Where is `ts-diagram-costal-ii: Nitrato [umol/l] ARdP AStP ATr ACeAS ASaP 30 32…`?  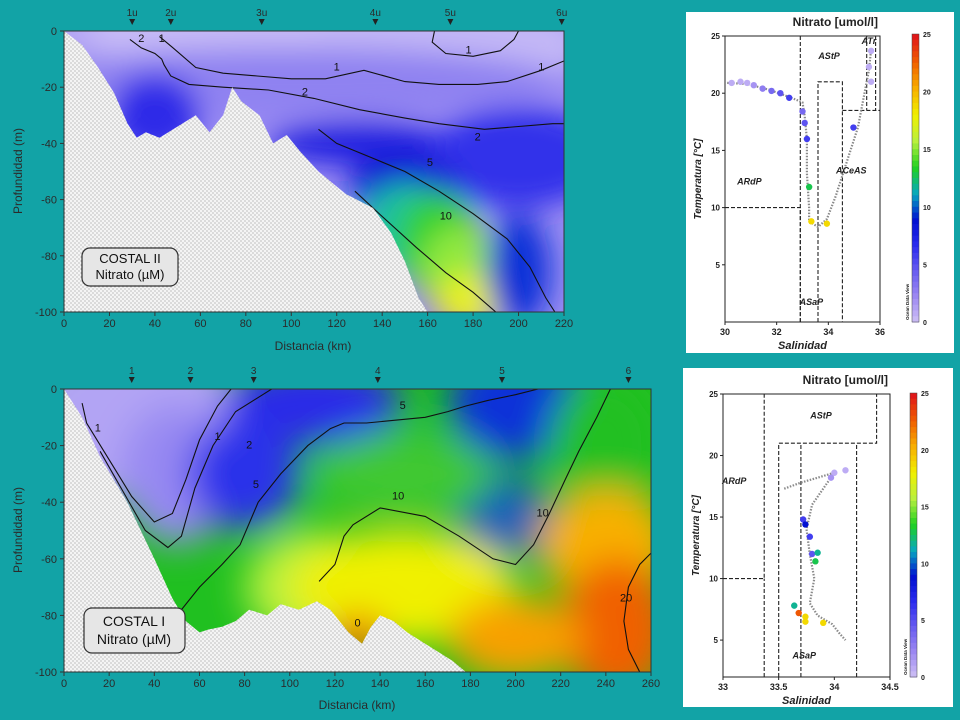
ts-diagram-costal-ii: Nitrato [umol/l] ARdP AStP ATr ACeAS ASaP 30 32… is located at coordinates (812, 183).